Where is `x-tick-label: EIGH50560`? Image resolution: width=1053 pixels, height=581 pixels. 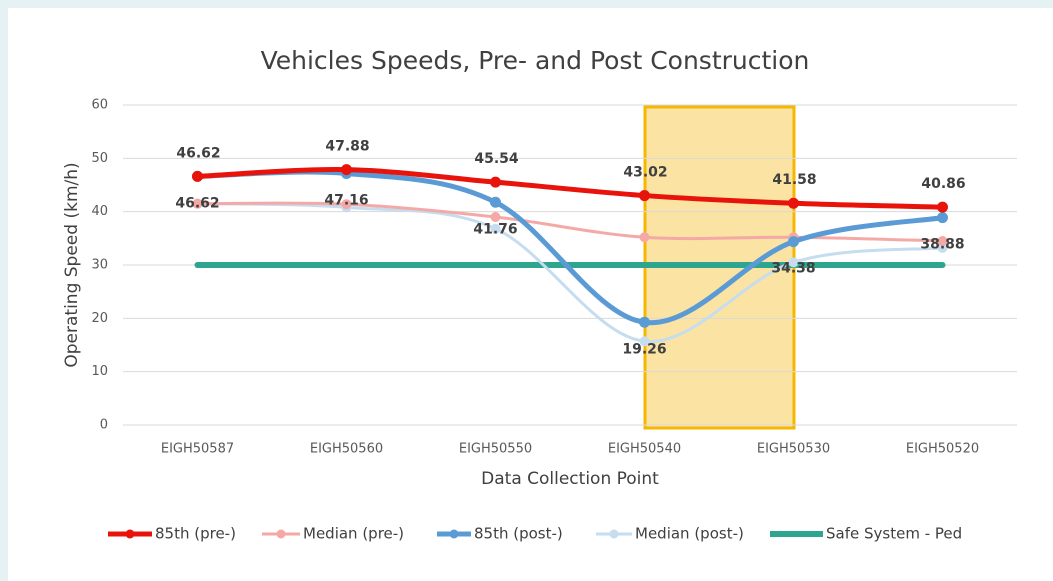 x-tick-label: EIGH50560 is located at coordinates (346, 449).